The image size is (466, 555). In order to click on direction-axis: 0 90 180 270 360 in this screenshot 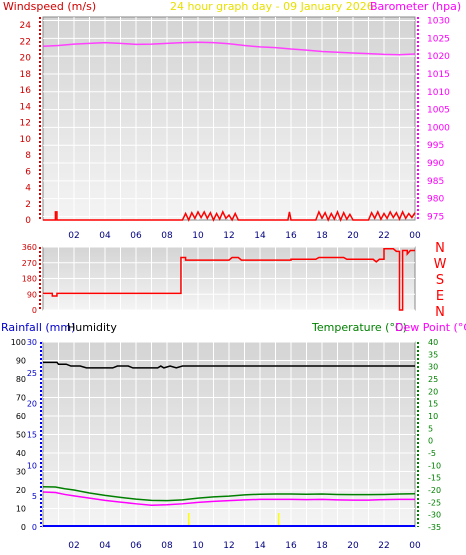, I will do `click(31, 279)`.